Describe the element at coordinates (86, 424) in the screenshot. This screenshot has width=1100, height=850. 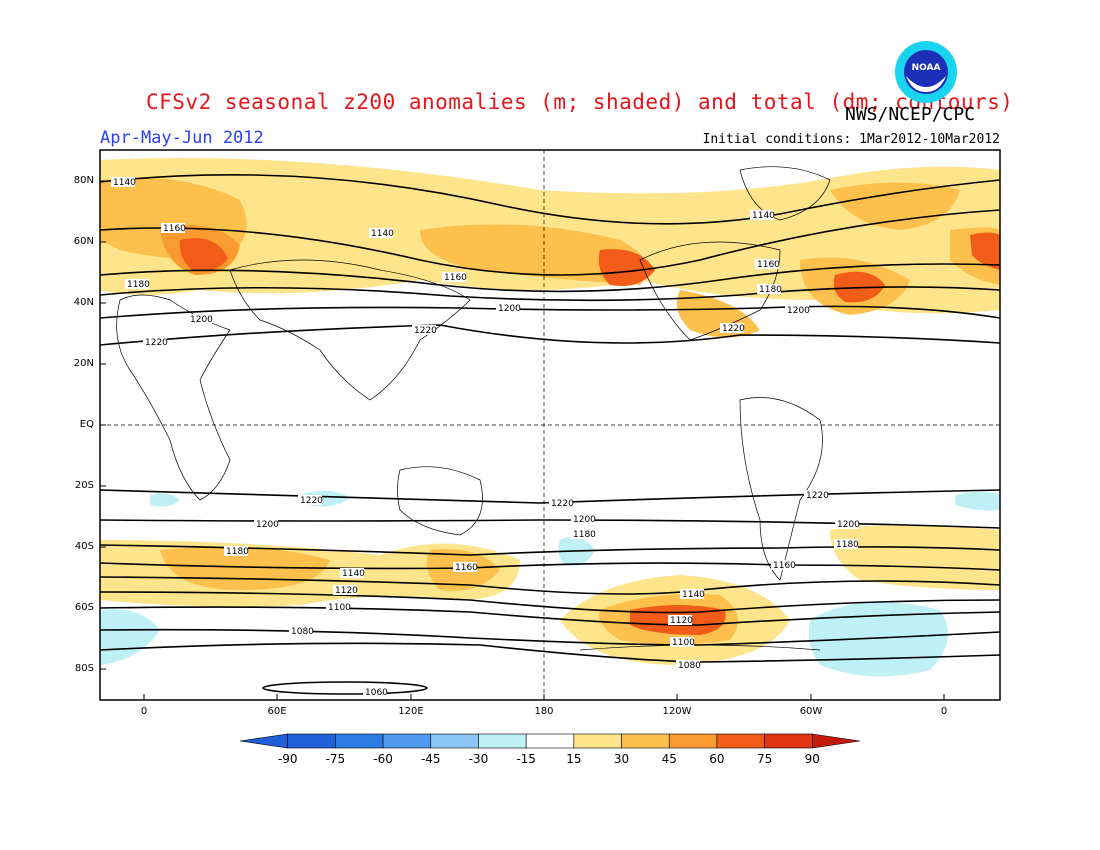
I see `lat-label: EQ` at that location.